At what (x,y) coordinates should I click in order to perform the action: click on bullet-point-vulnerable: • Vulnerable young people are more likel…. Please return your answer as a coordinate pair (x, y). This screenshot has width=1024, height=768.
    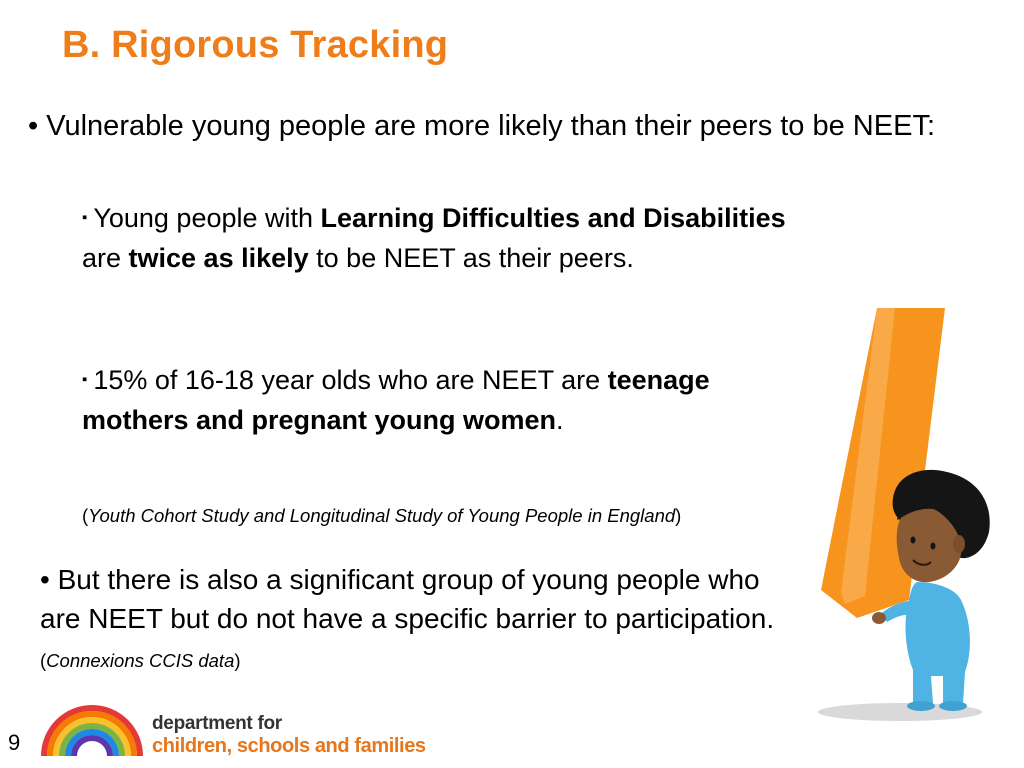
    Looking at the image, I should click on (518, 126).